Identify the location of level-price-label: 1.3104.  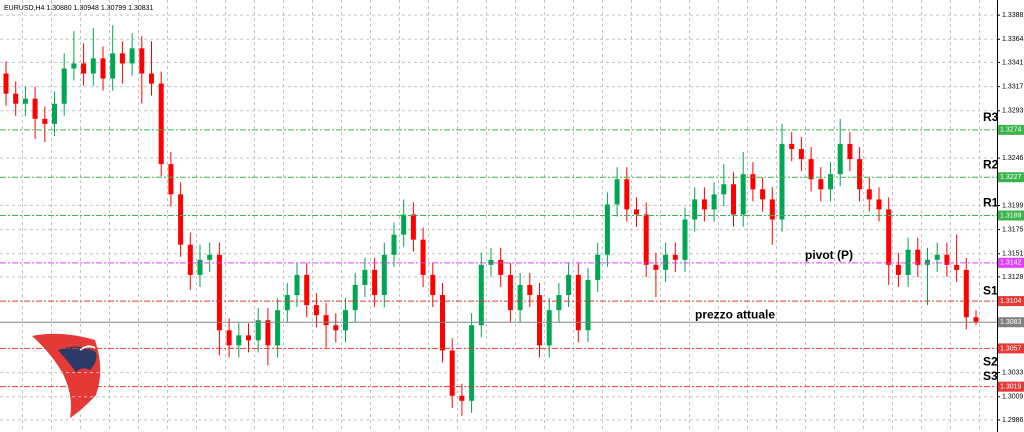
(1011, 301).